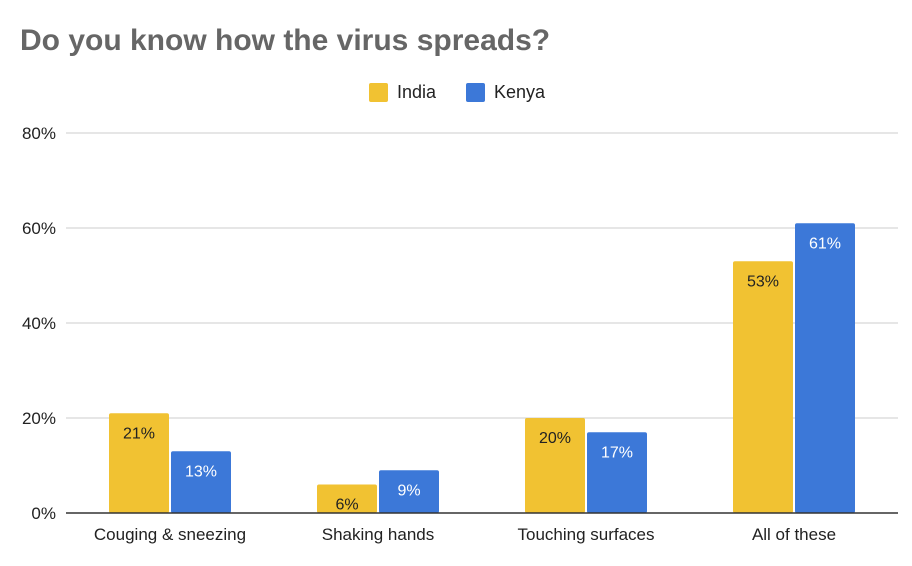  Describe the element at coordinates (139, 433) in the screenshot. I see `data-label: 21%` at that location.